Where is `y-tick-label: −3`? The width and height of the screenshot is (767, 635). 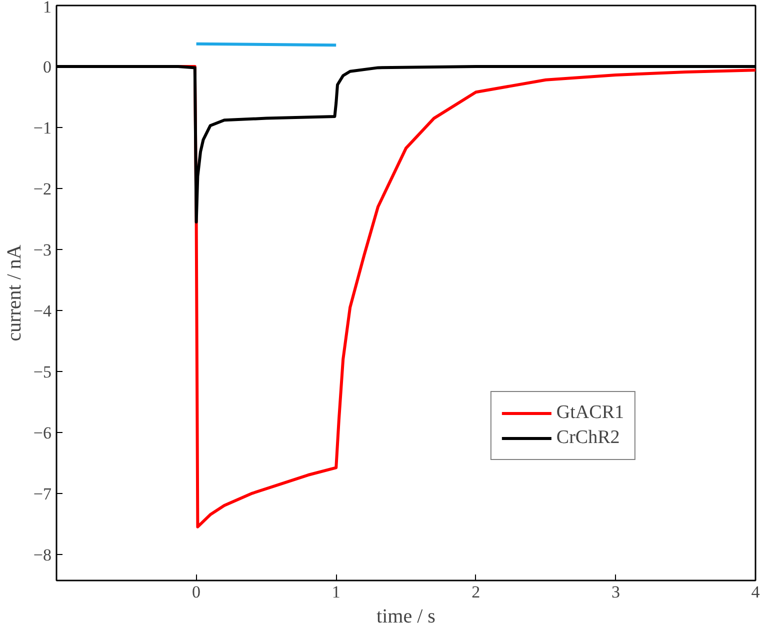
y-tick-label: −3 is located at coordinates (42, 250).